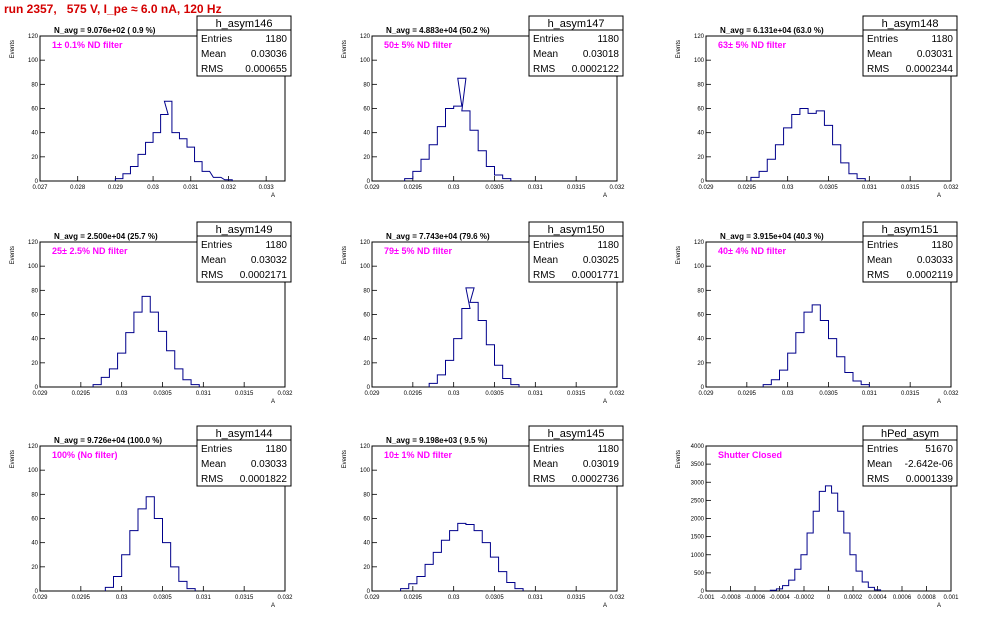  I want to click on y-tick-label: 4000, so click(698, 447).